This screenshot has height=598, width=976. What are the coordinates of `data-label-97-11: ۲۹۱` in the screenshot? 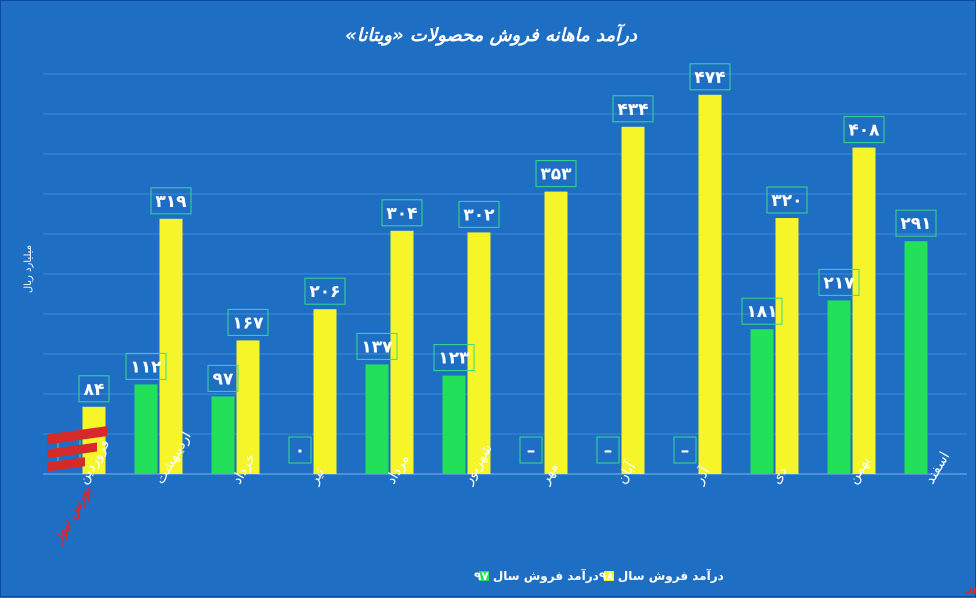 It's located at (915, 224).